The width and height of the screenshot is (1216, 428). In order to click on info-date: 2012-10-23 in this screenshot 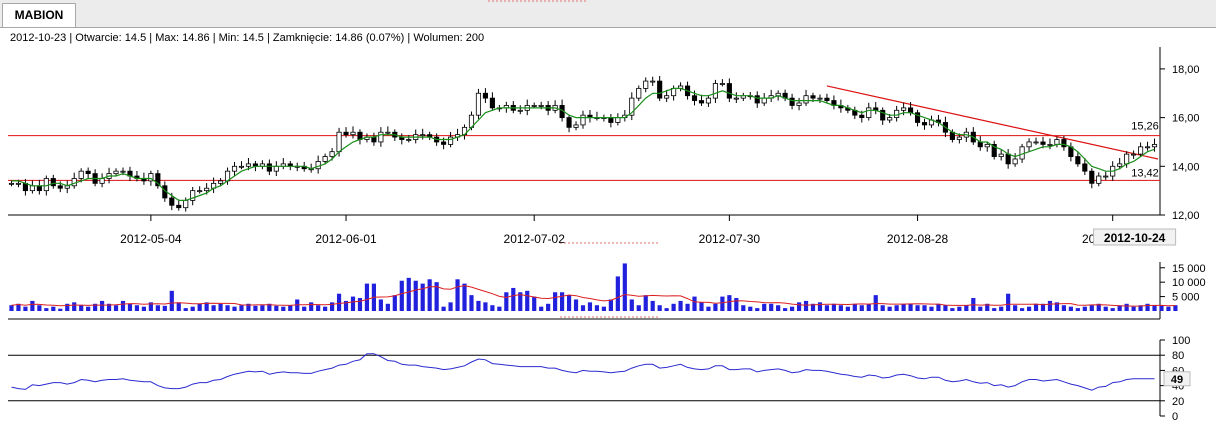, I will do `click(38, 38)`.